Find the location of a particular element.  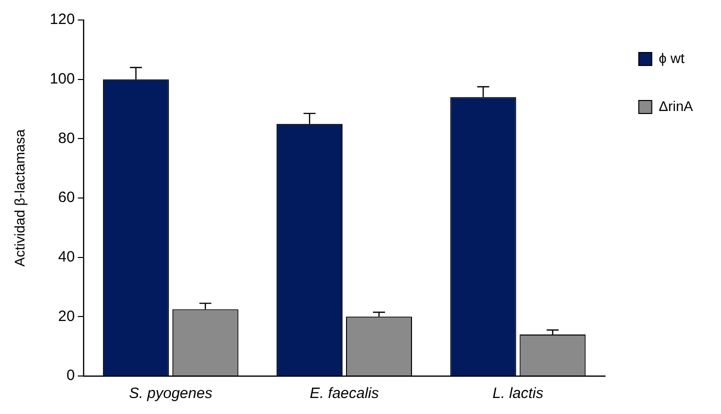

y-tick-label: 20 is located at coordinates (66, 316).